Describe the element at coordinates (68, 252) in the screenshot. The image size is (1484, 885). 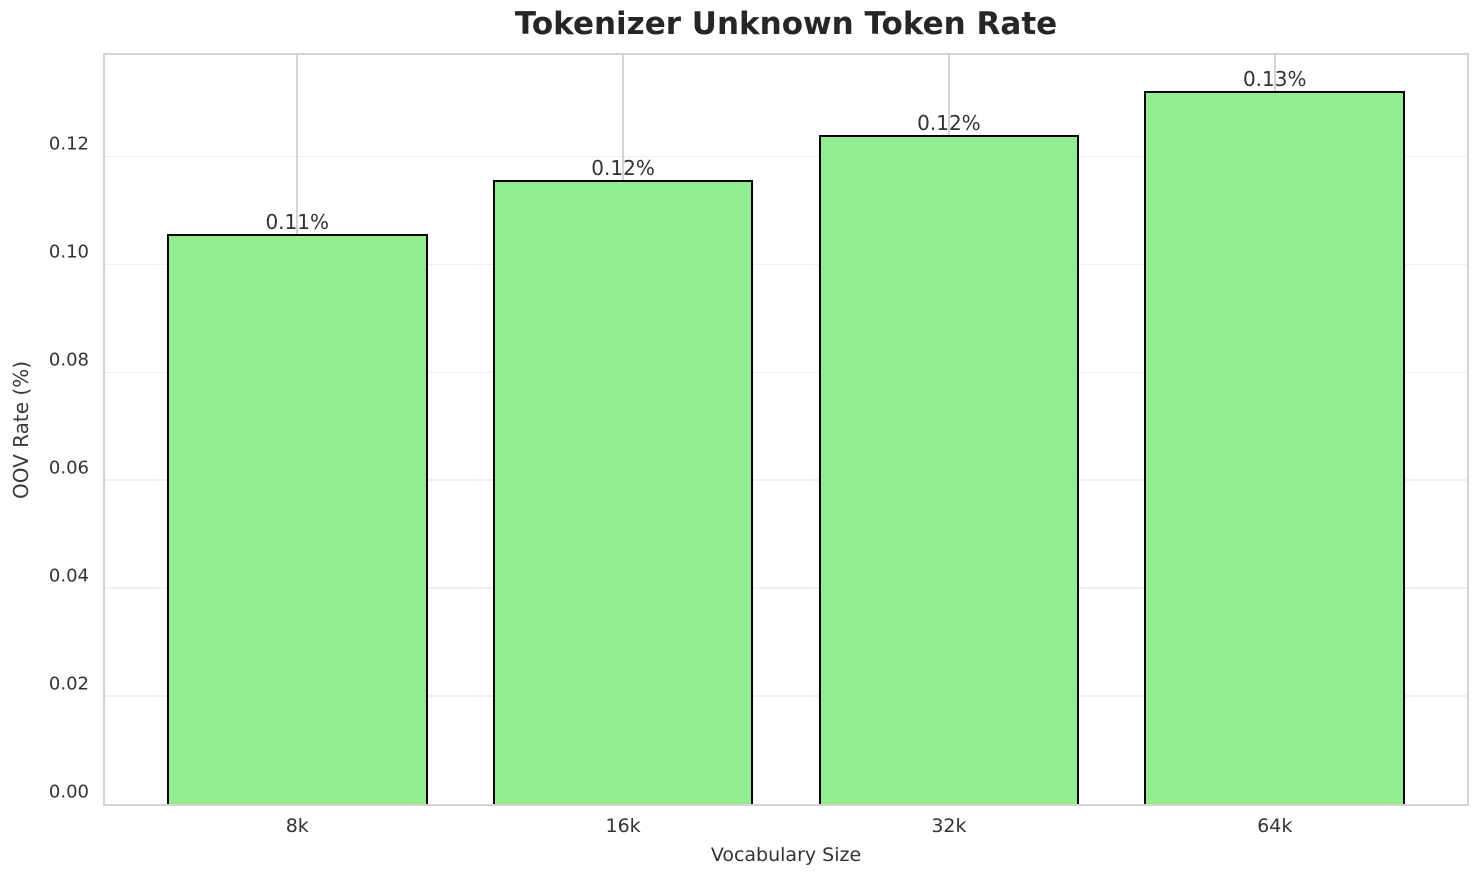
I see `y-tick-label: 0.10` at that location.